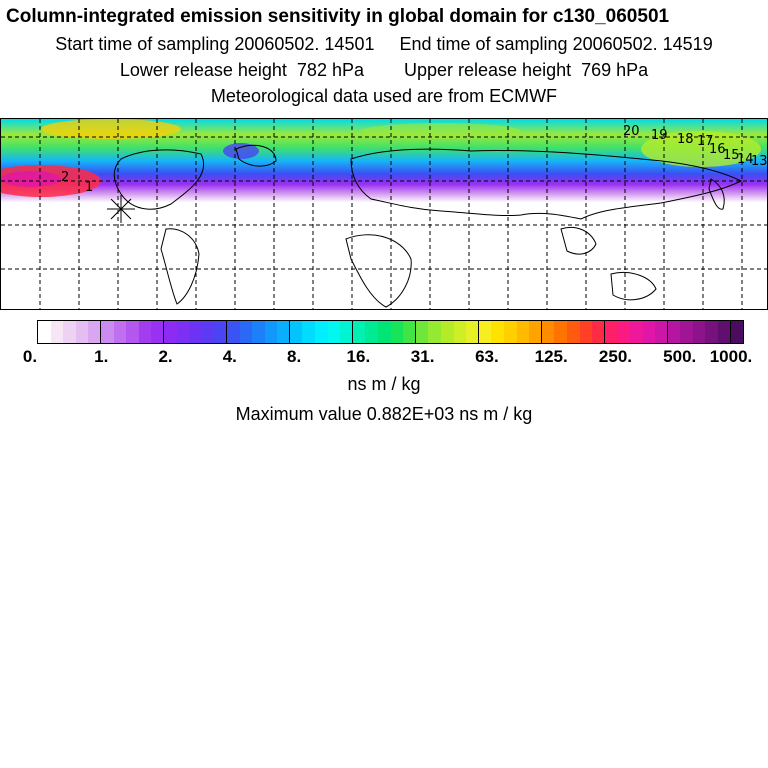  What do you see at coordinates (31, 179) in the screenshot?
I see `hotspot-pacific-core` at bounding box center [31, 179].